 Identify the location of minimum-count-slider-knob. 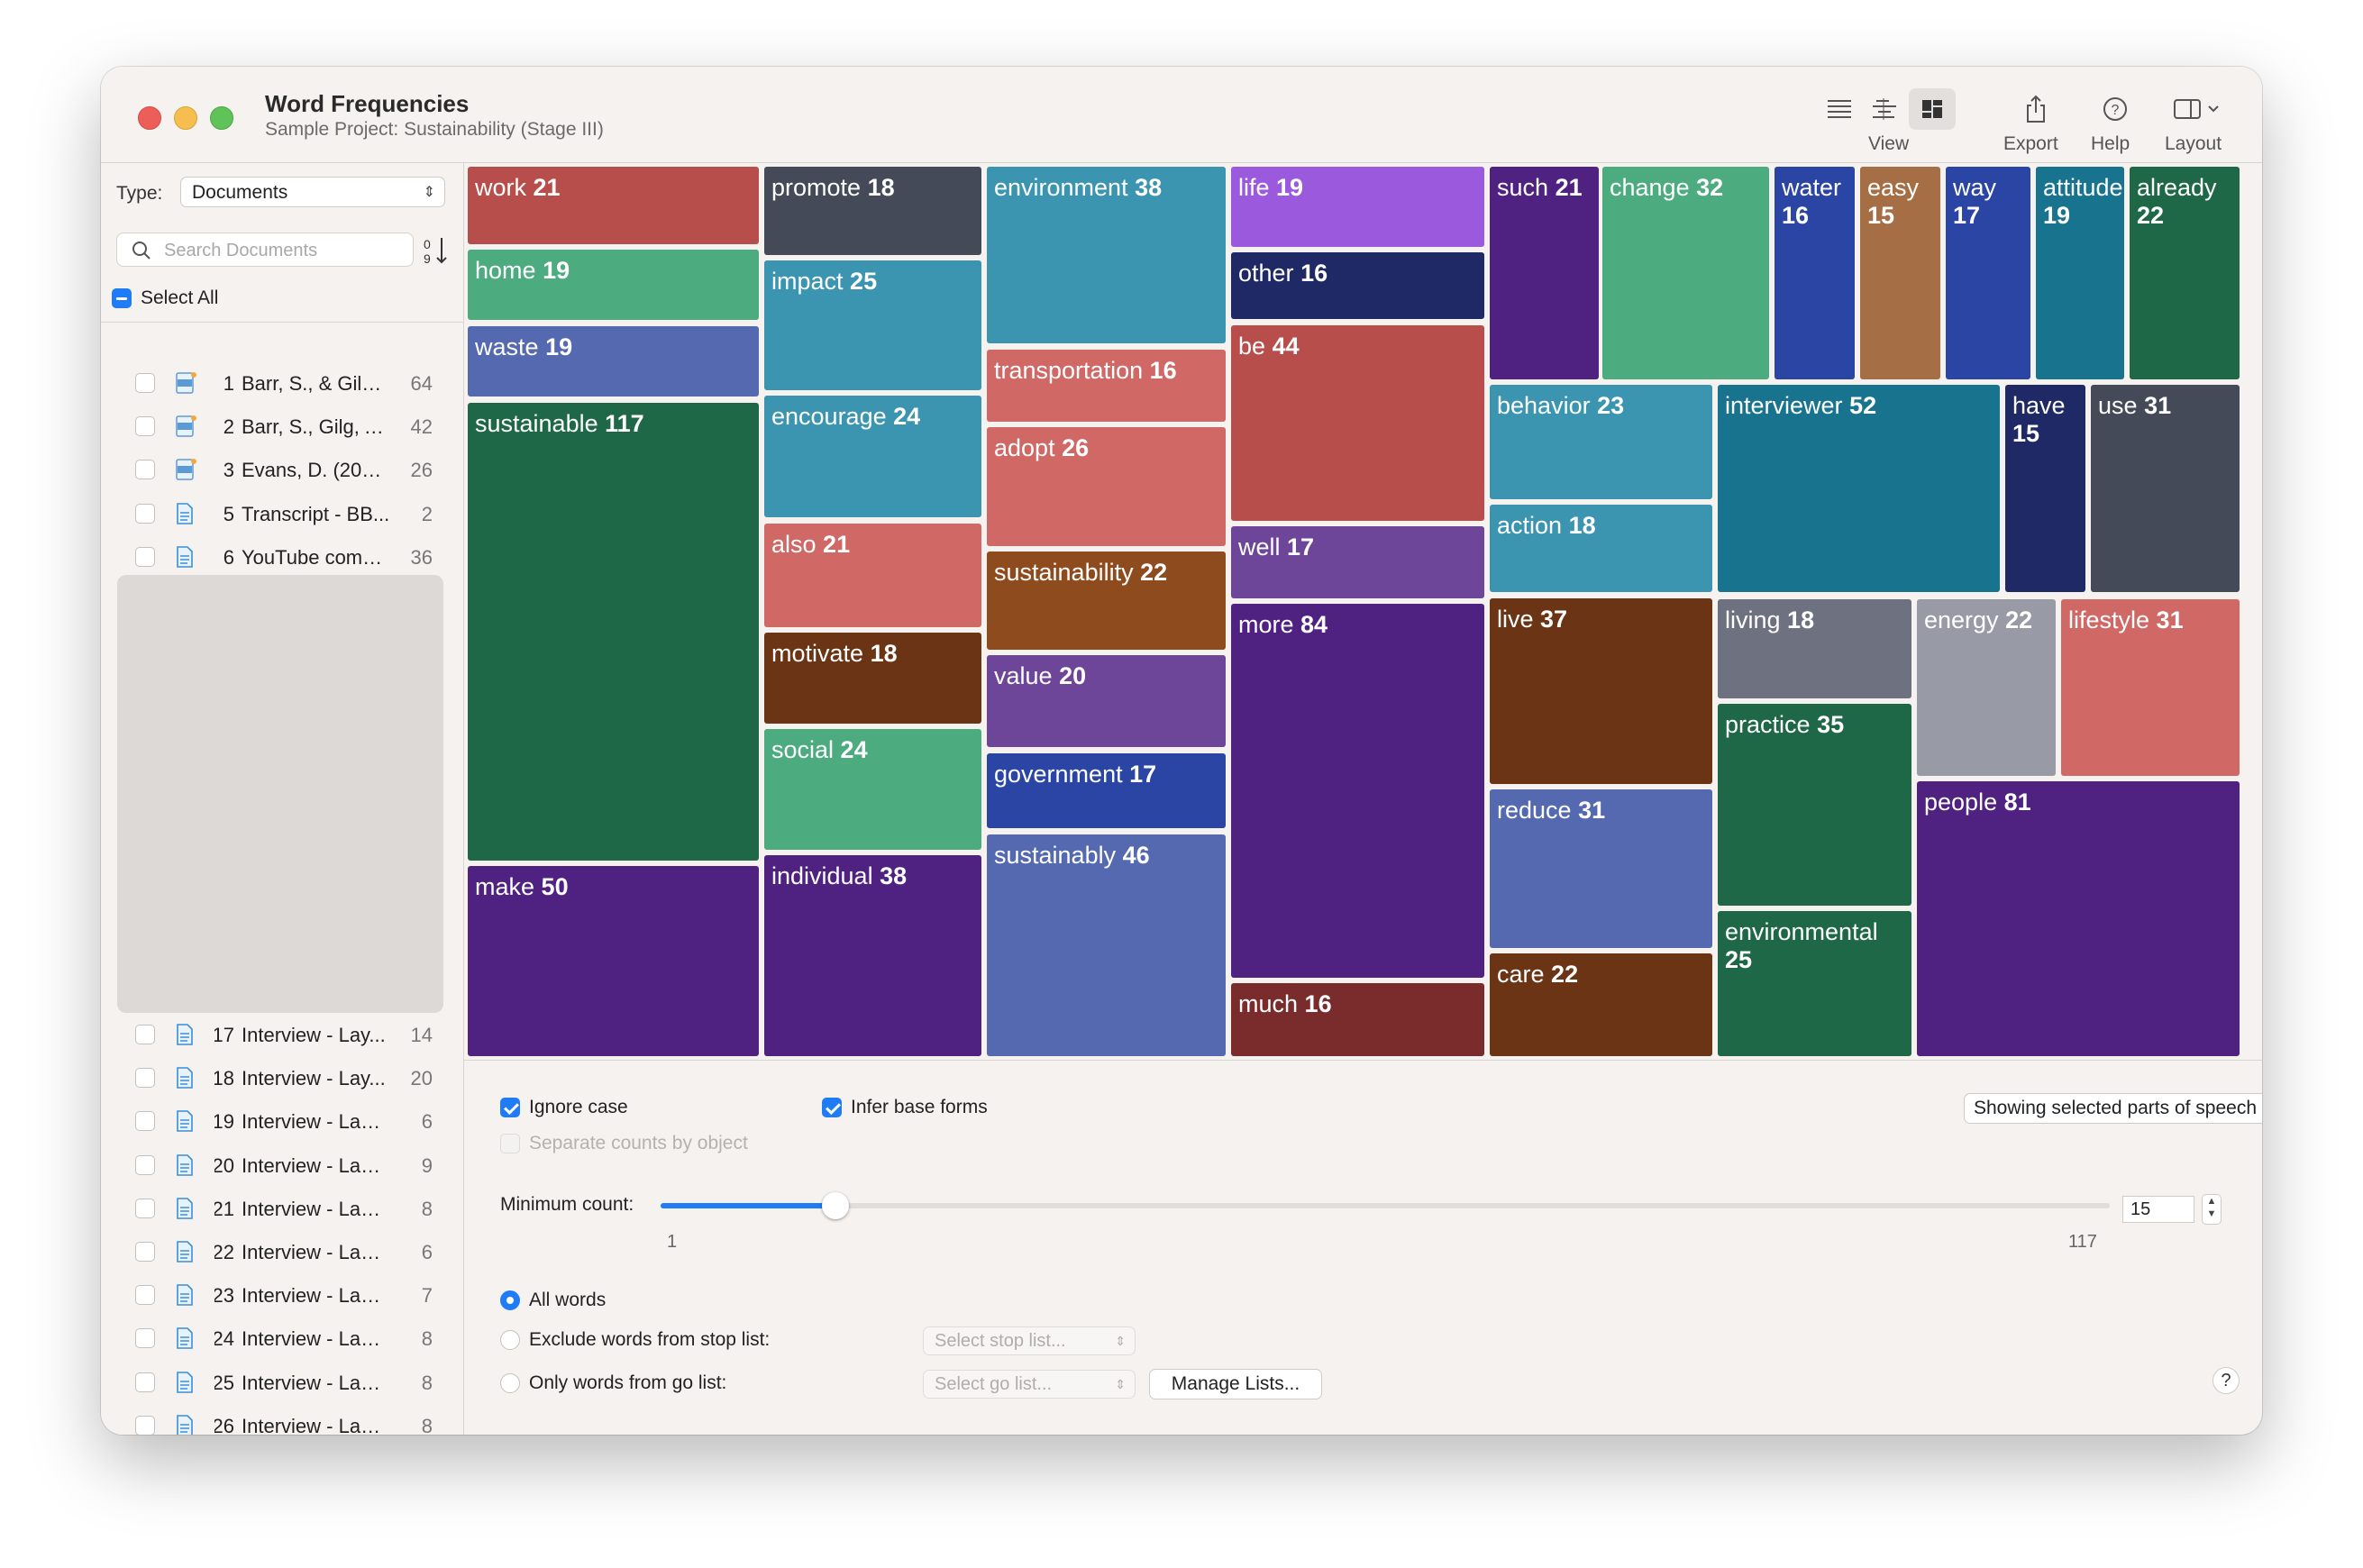
(836, 1205).